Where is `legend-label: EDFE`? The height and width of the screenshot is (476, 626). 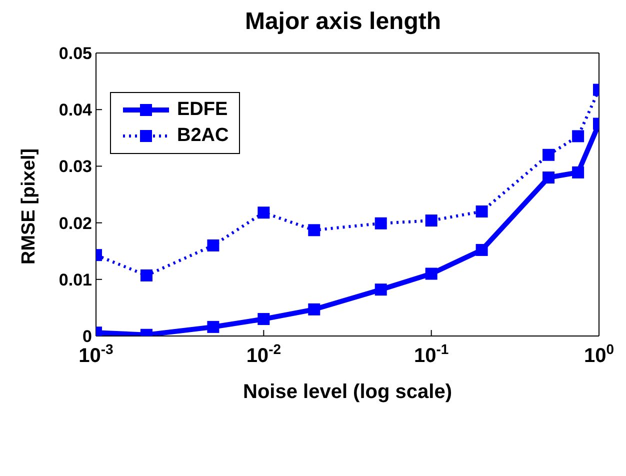 legend-label: EDFE is located at coordinates (202, 110).